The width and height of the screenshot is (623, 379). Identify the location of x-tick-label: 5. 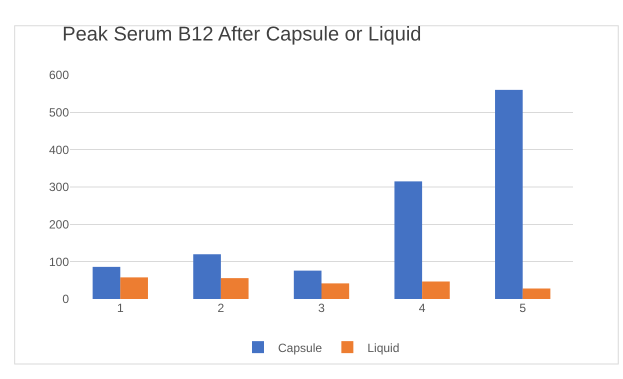
(522, 308).